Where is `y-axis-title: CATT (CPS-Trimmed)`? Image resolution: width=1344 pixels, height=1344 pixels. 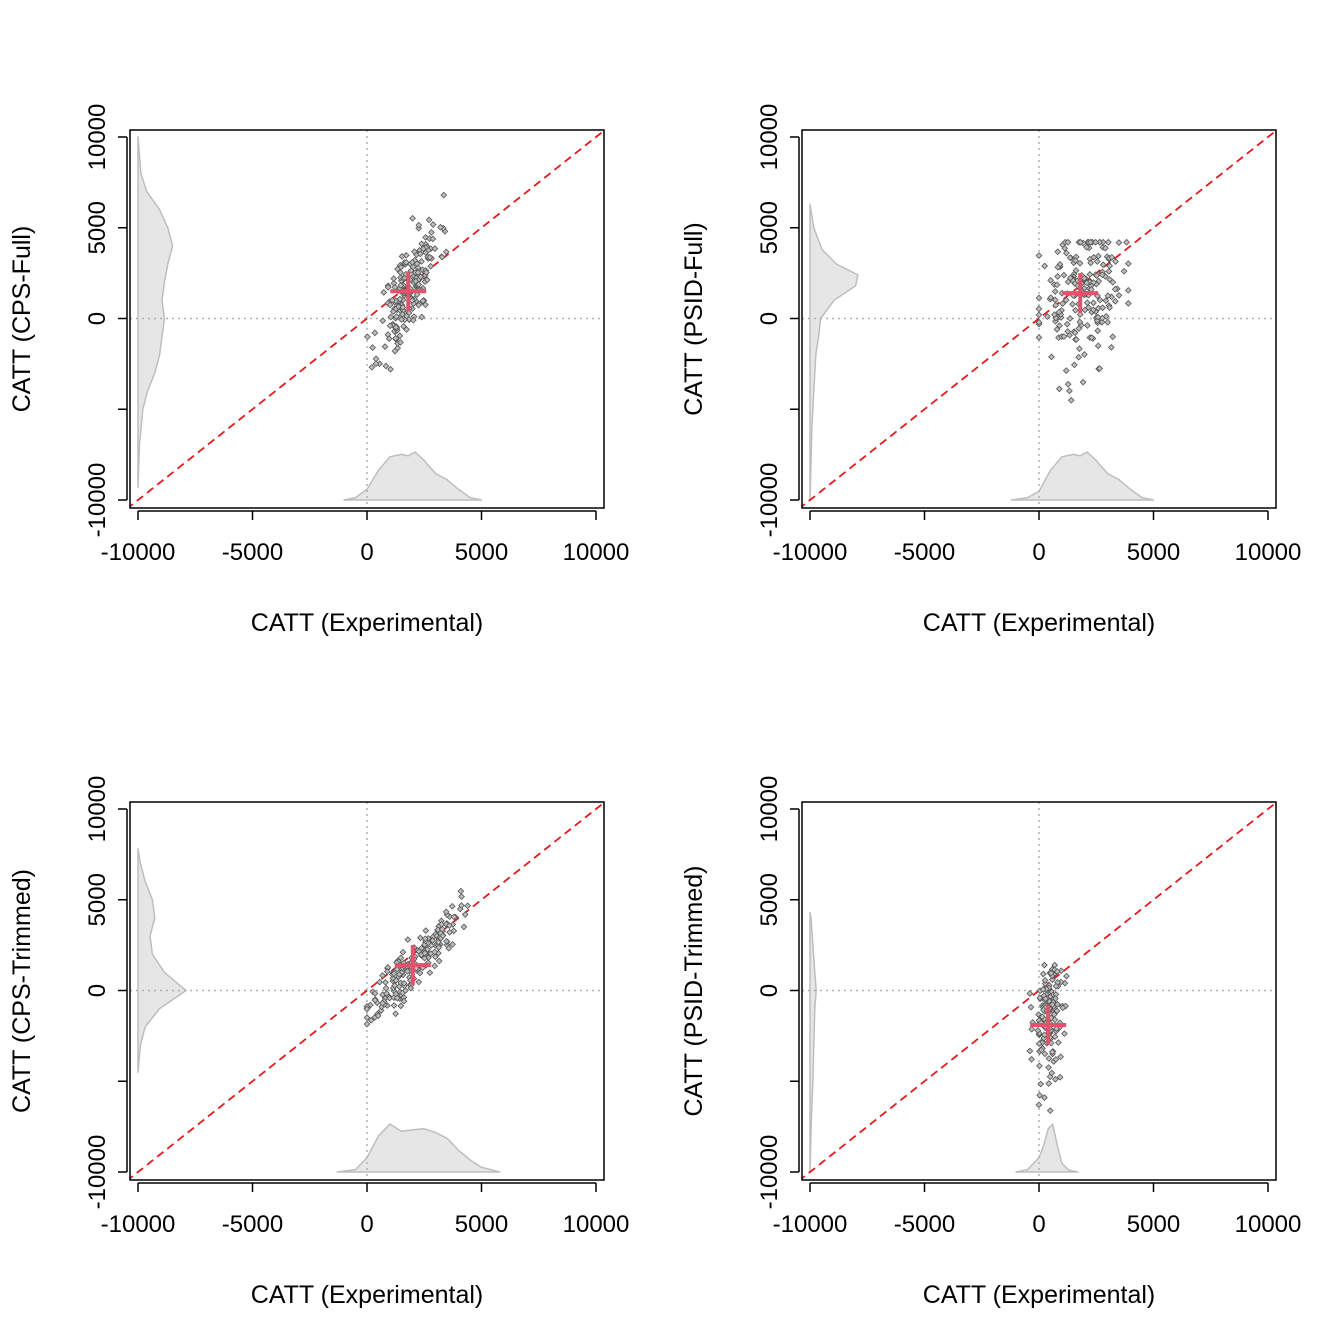
y-axis-title: CATT (CPS-Trimmed) is located at coordinates (22, 991).